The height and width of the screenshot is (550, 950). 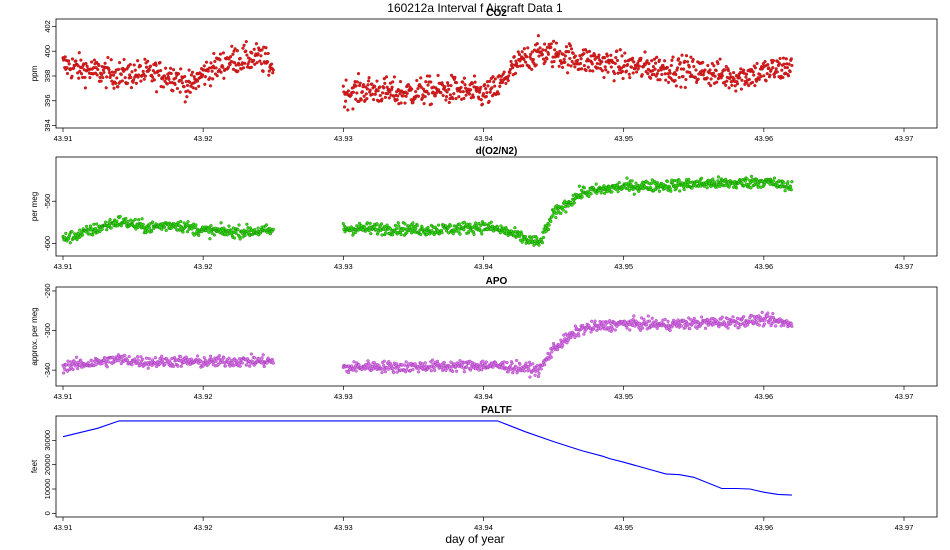 I want to click on y-tick-label: -340, so click(x=47, y=370).